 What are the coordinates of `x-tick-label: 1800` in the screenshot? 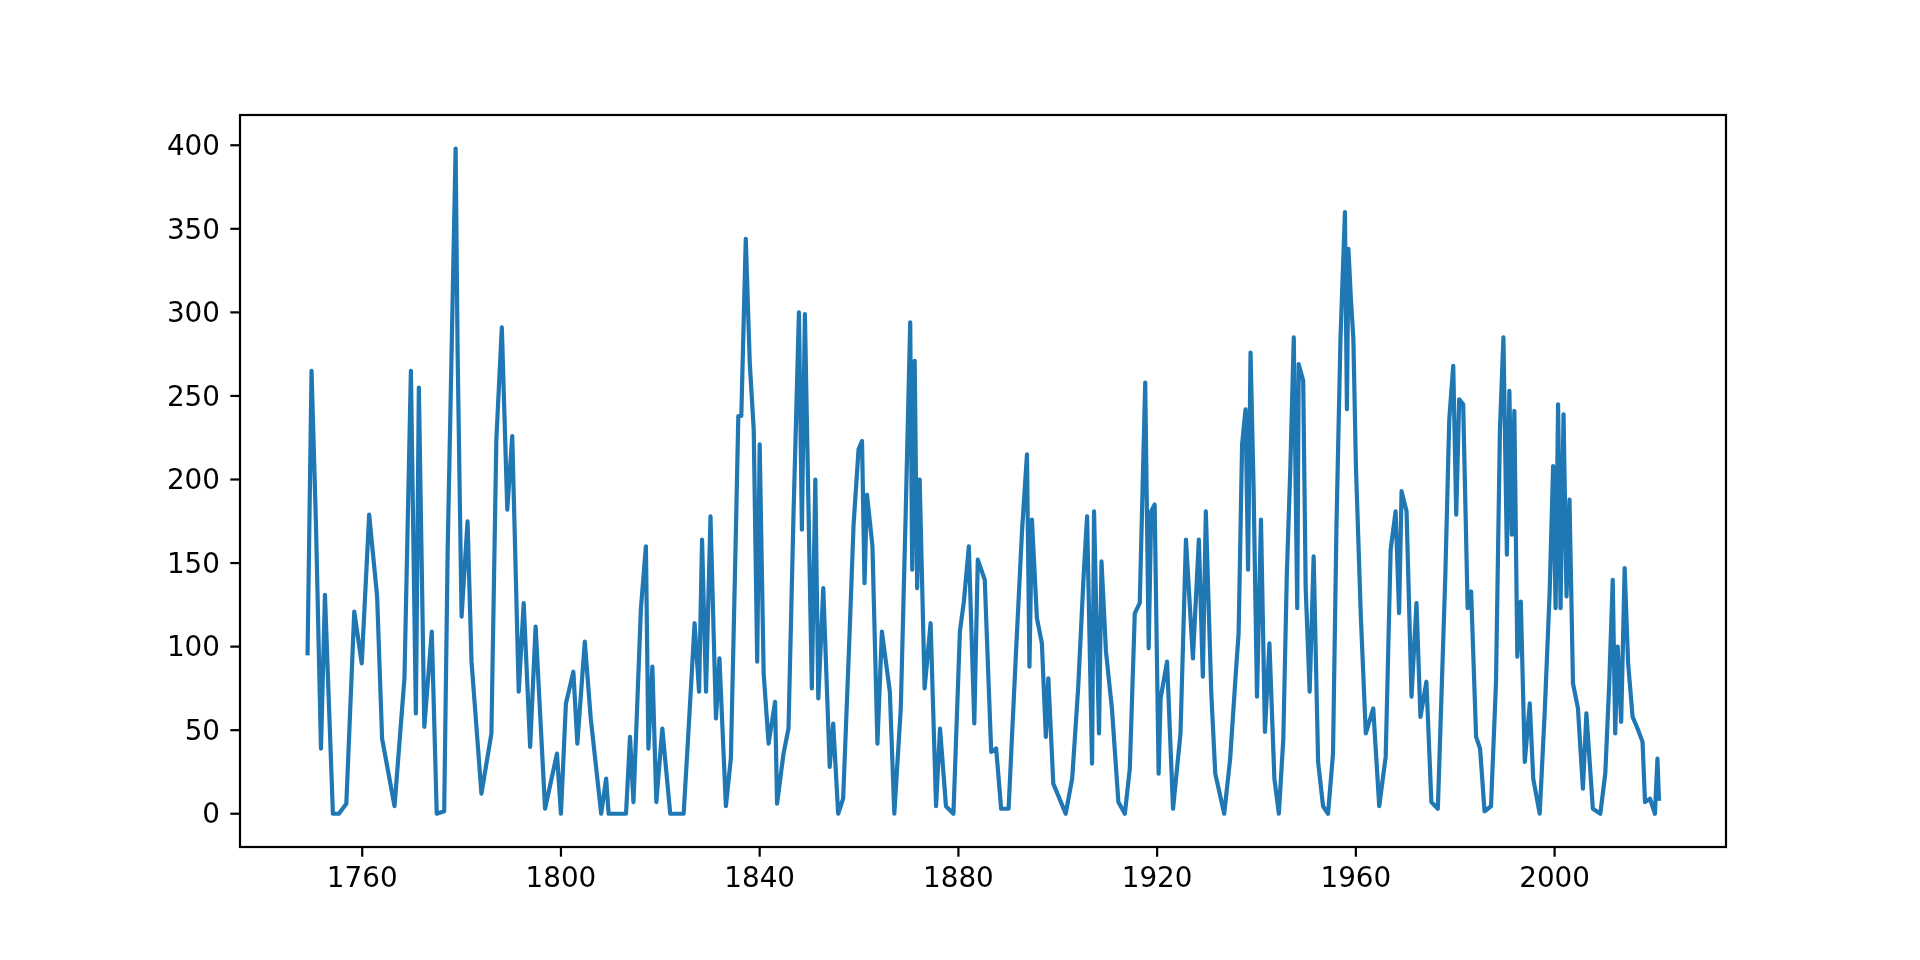 It's located at (561, 877).